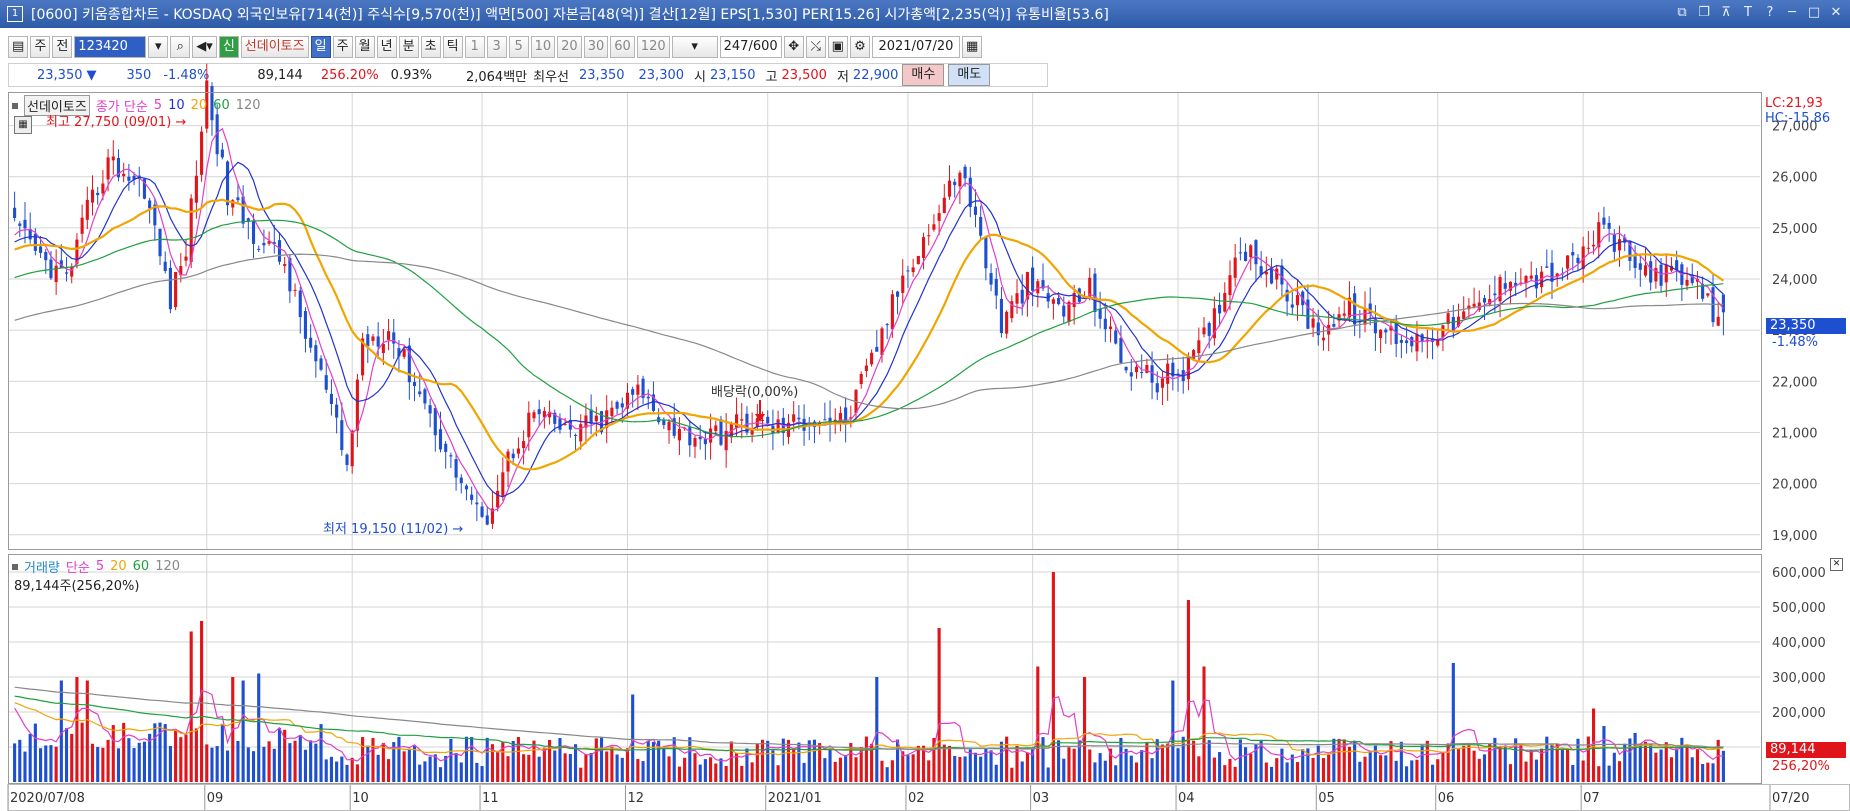 The width and height of the screenshot is (1850, 811). I want to click on link-icon: ⧉, so click(1682, 12).